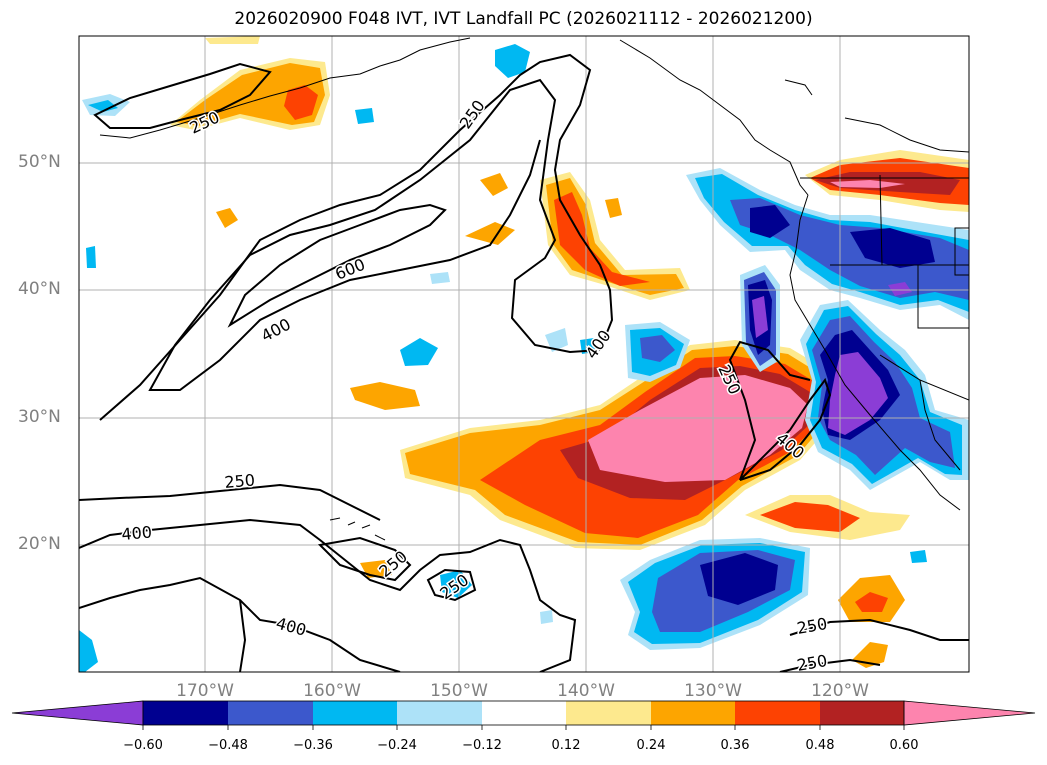 Image resolution: width=1047 pixels, height=765 pixels. Describe the element at coordinates (205, 691) in the screenshot. I see `lon-label-170w: 170°W` at that location.